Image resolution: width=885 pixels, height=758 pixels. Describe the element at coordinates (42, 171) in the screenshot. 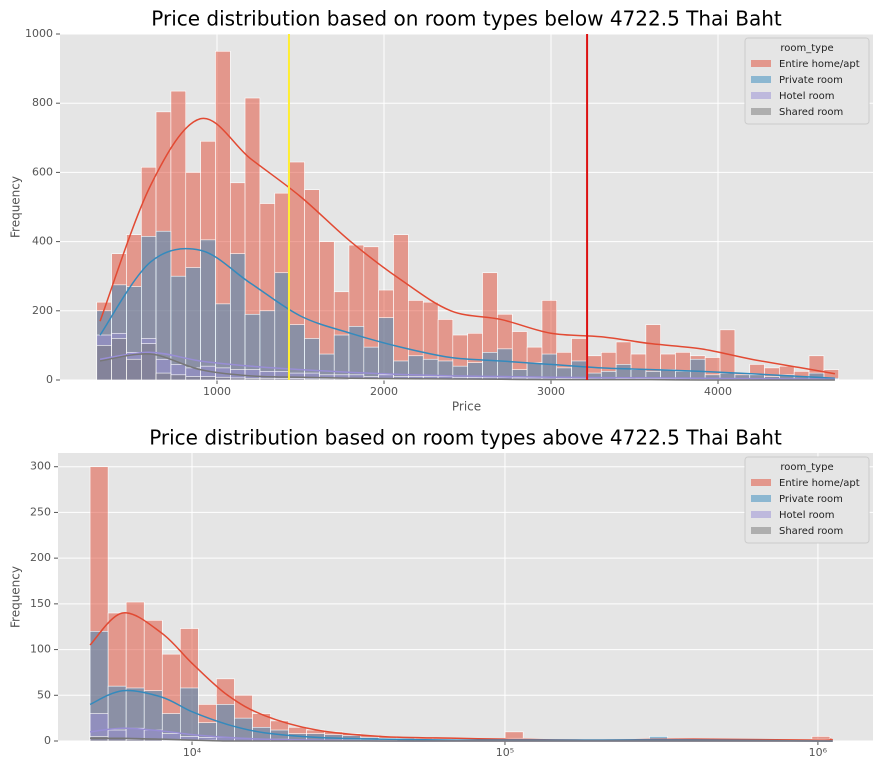

I see `y-tick-label: 600` at that location.